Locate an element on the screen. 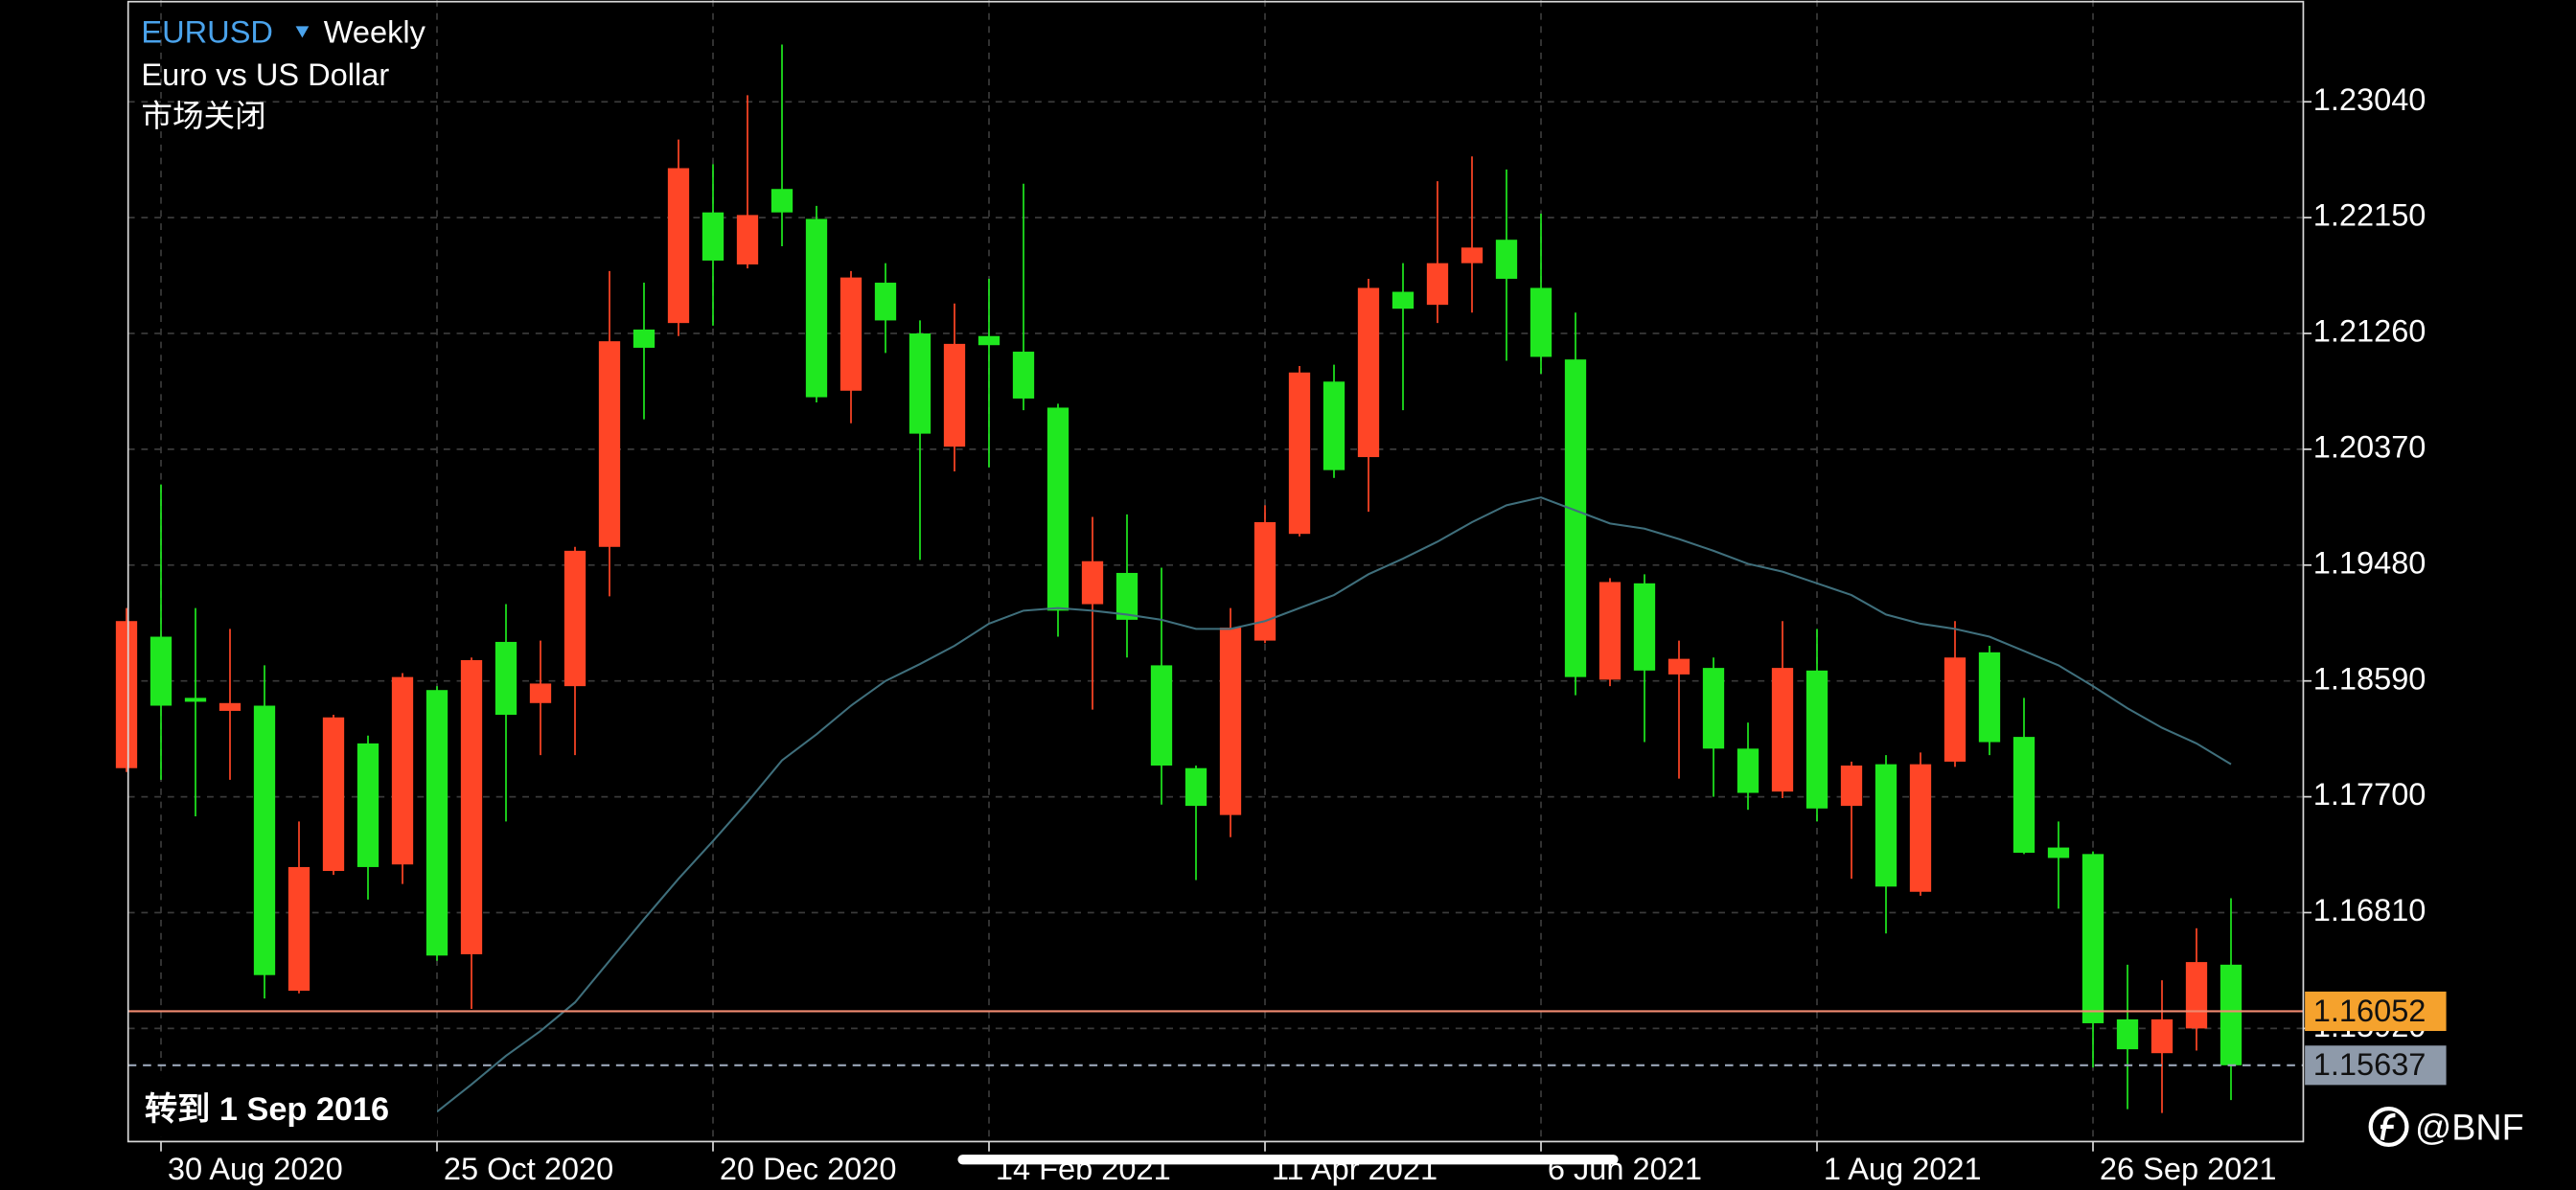 Image resolution: width=2576 pixels, height=1190 pixels. y-tick-label: 1.17700 is located at coordinates (2369, 795).